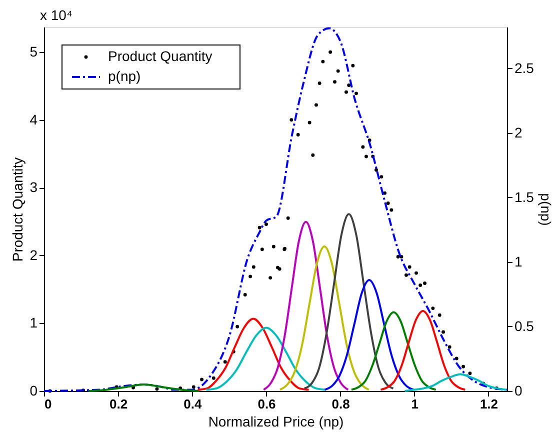 The width and height of the screenshot is (552, 434). I want to click on legend-label: Product Quantity, so click(160, 56).